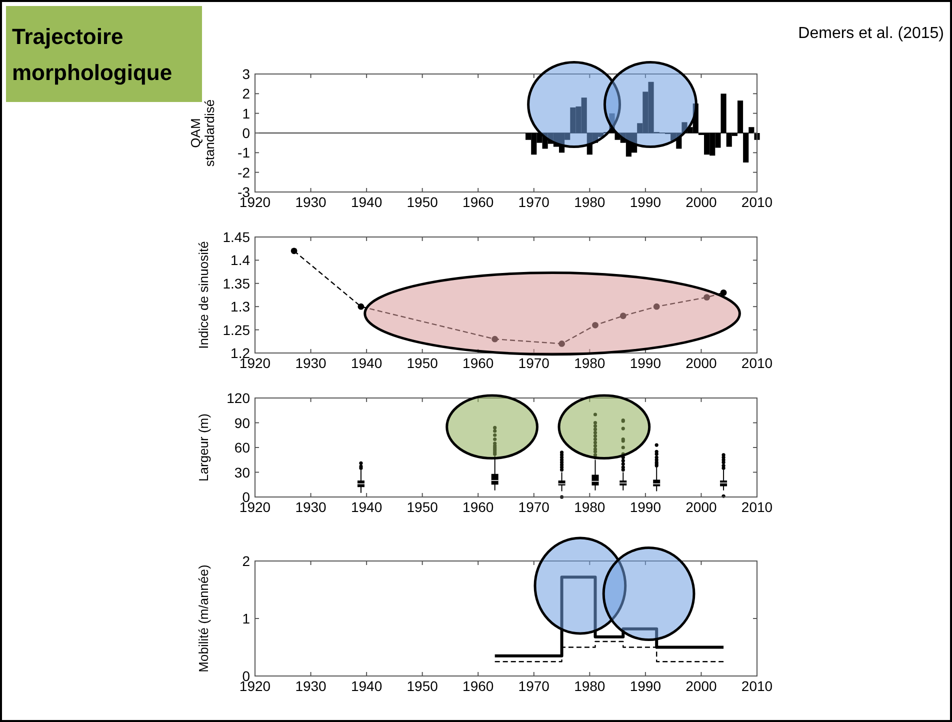 This screenshot has width=952, height=722. What do you see at coordinates (246, 133) in the screenshot?
I see `y-tick-label: 0` at bounding box center [246, 133].